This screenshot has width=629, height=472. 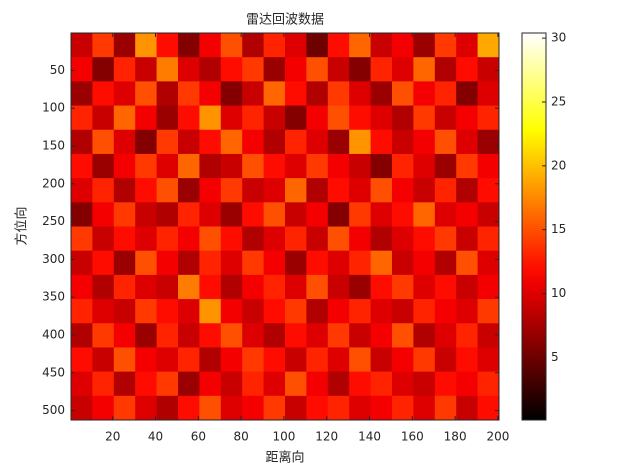 What do you see at coordinates (53, 146) in the screenshot?
I see `y-tick-label: 150` at bounding box center [53, 146].